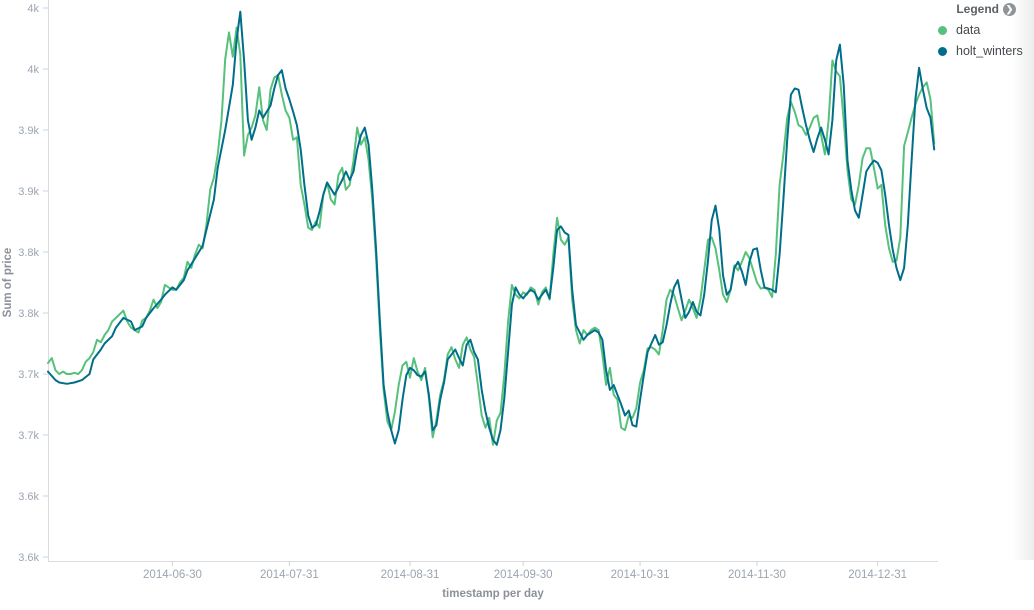 The width and height of the screenshot is (1034, 610). Describe the element at coordinates (977, 9) in the screenshot. I see `legend-title: Legend` at that location.